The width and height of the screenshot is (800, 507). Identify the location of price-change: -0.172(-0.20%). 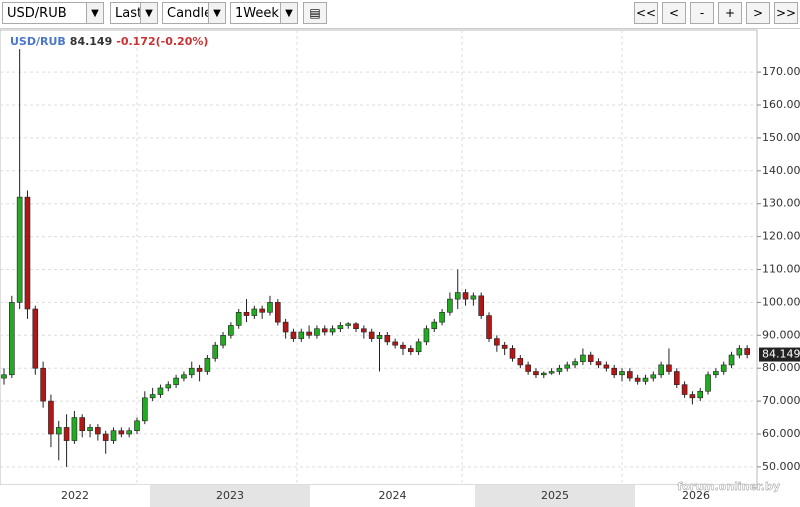
(162, 41).